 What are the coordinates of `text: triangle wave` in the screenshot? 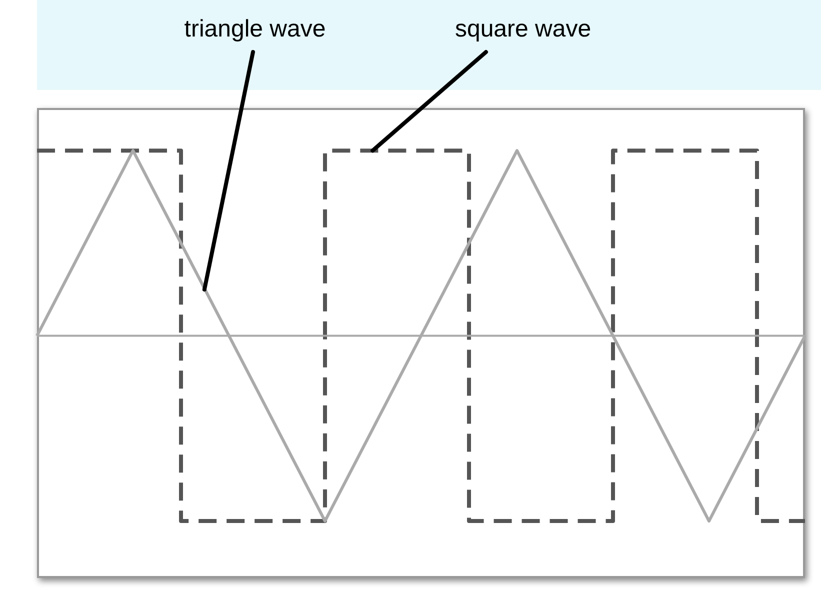 It's located at (255, 29).